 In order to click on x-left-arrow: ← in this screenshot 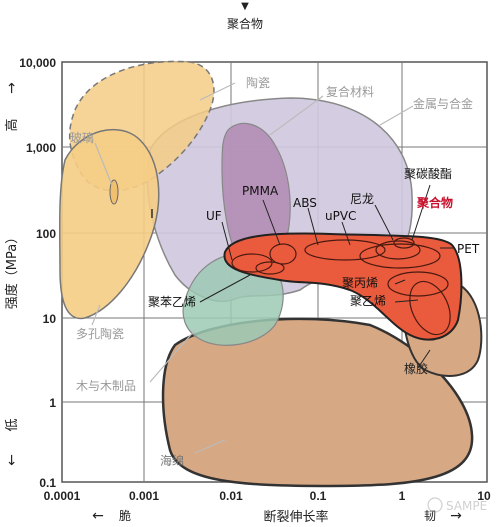, I will do `click(98, 516)`.